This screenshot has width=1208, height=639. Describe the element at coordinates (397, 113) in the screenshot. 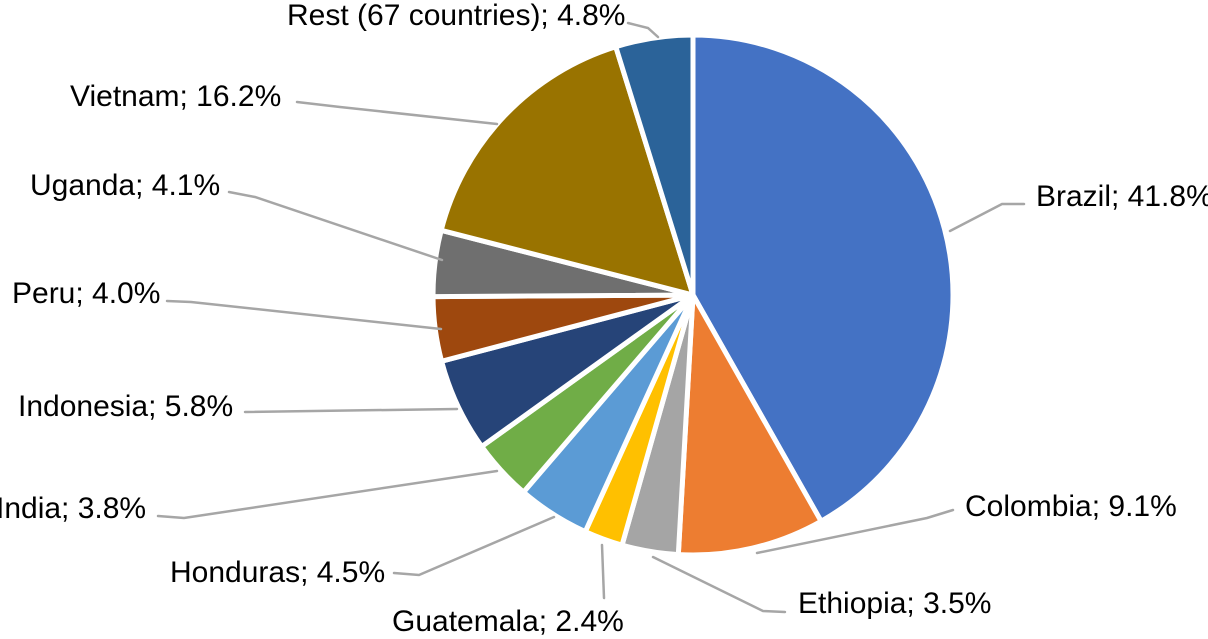

I see `leader-line-vietnam` at that location.